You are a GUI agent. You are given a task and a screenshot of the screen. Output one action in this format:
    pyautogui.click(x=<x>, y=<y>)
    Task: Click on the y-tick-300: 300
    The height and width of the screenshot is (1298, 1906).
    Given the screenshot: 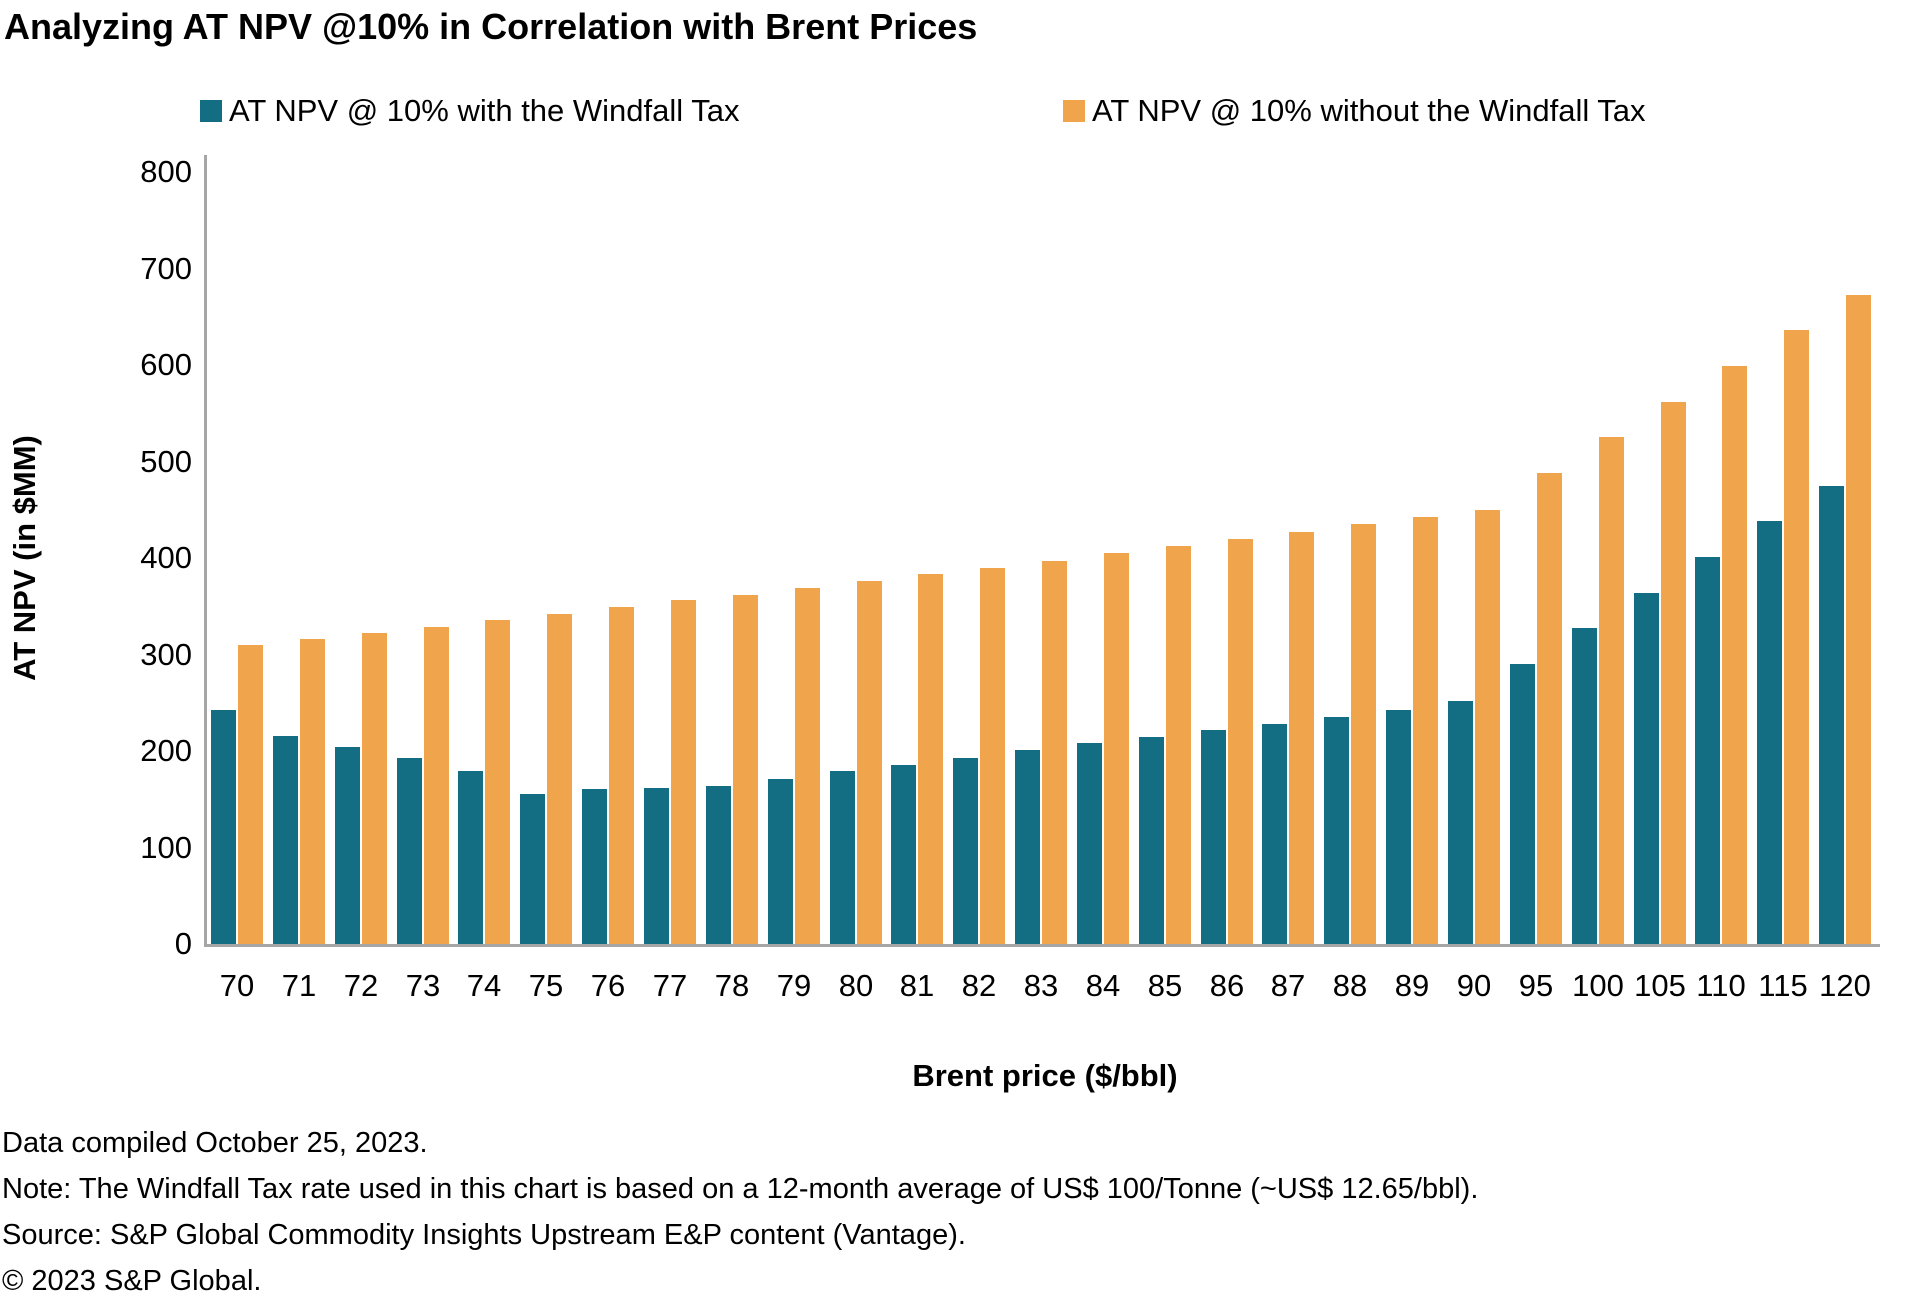 What is the action you would take?
    pyautogui.click(x=166, y=654)
    